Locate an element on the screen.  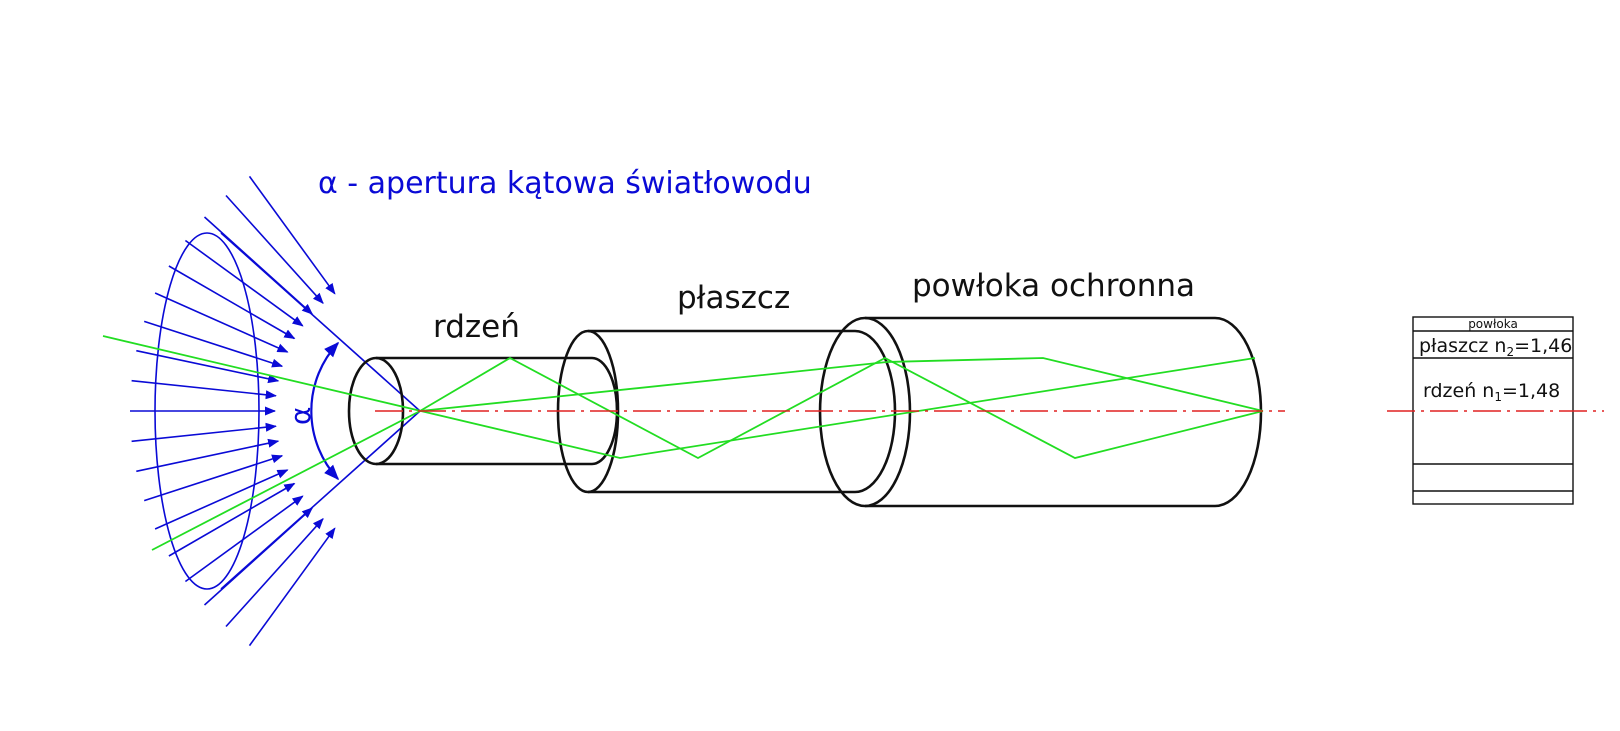
inset-cladding-subscript: 2 is located at coordinates (1510, 352).